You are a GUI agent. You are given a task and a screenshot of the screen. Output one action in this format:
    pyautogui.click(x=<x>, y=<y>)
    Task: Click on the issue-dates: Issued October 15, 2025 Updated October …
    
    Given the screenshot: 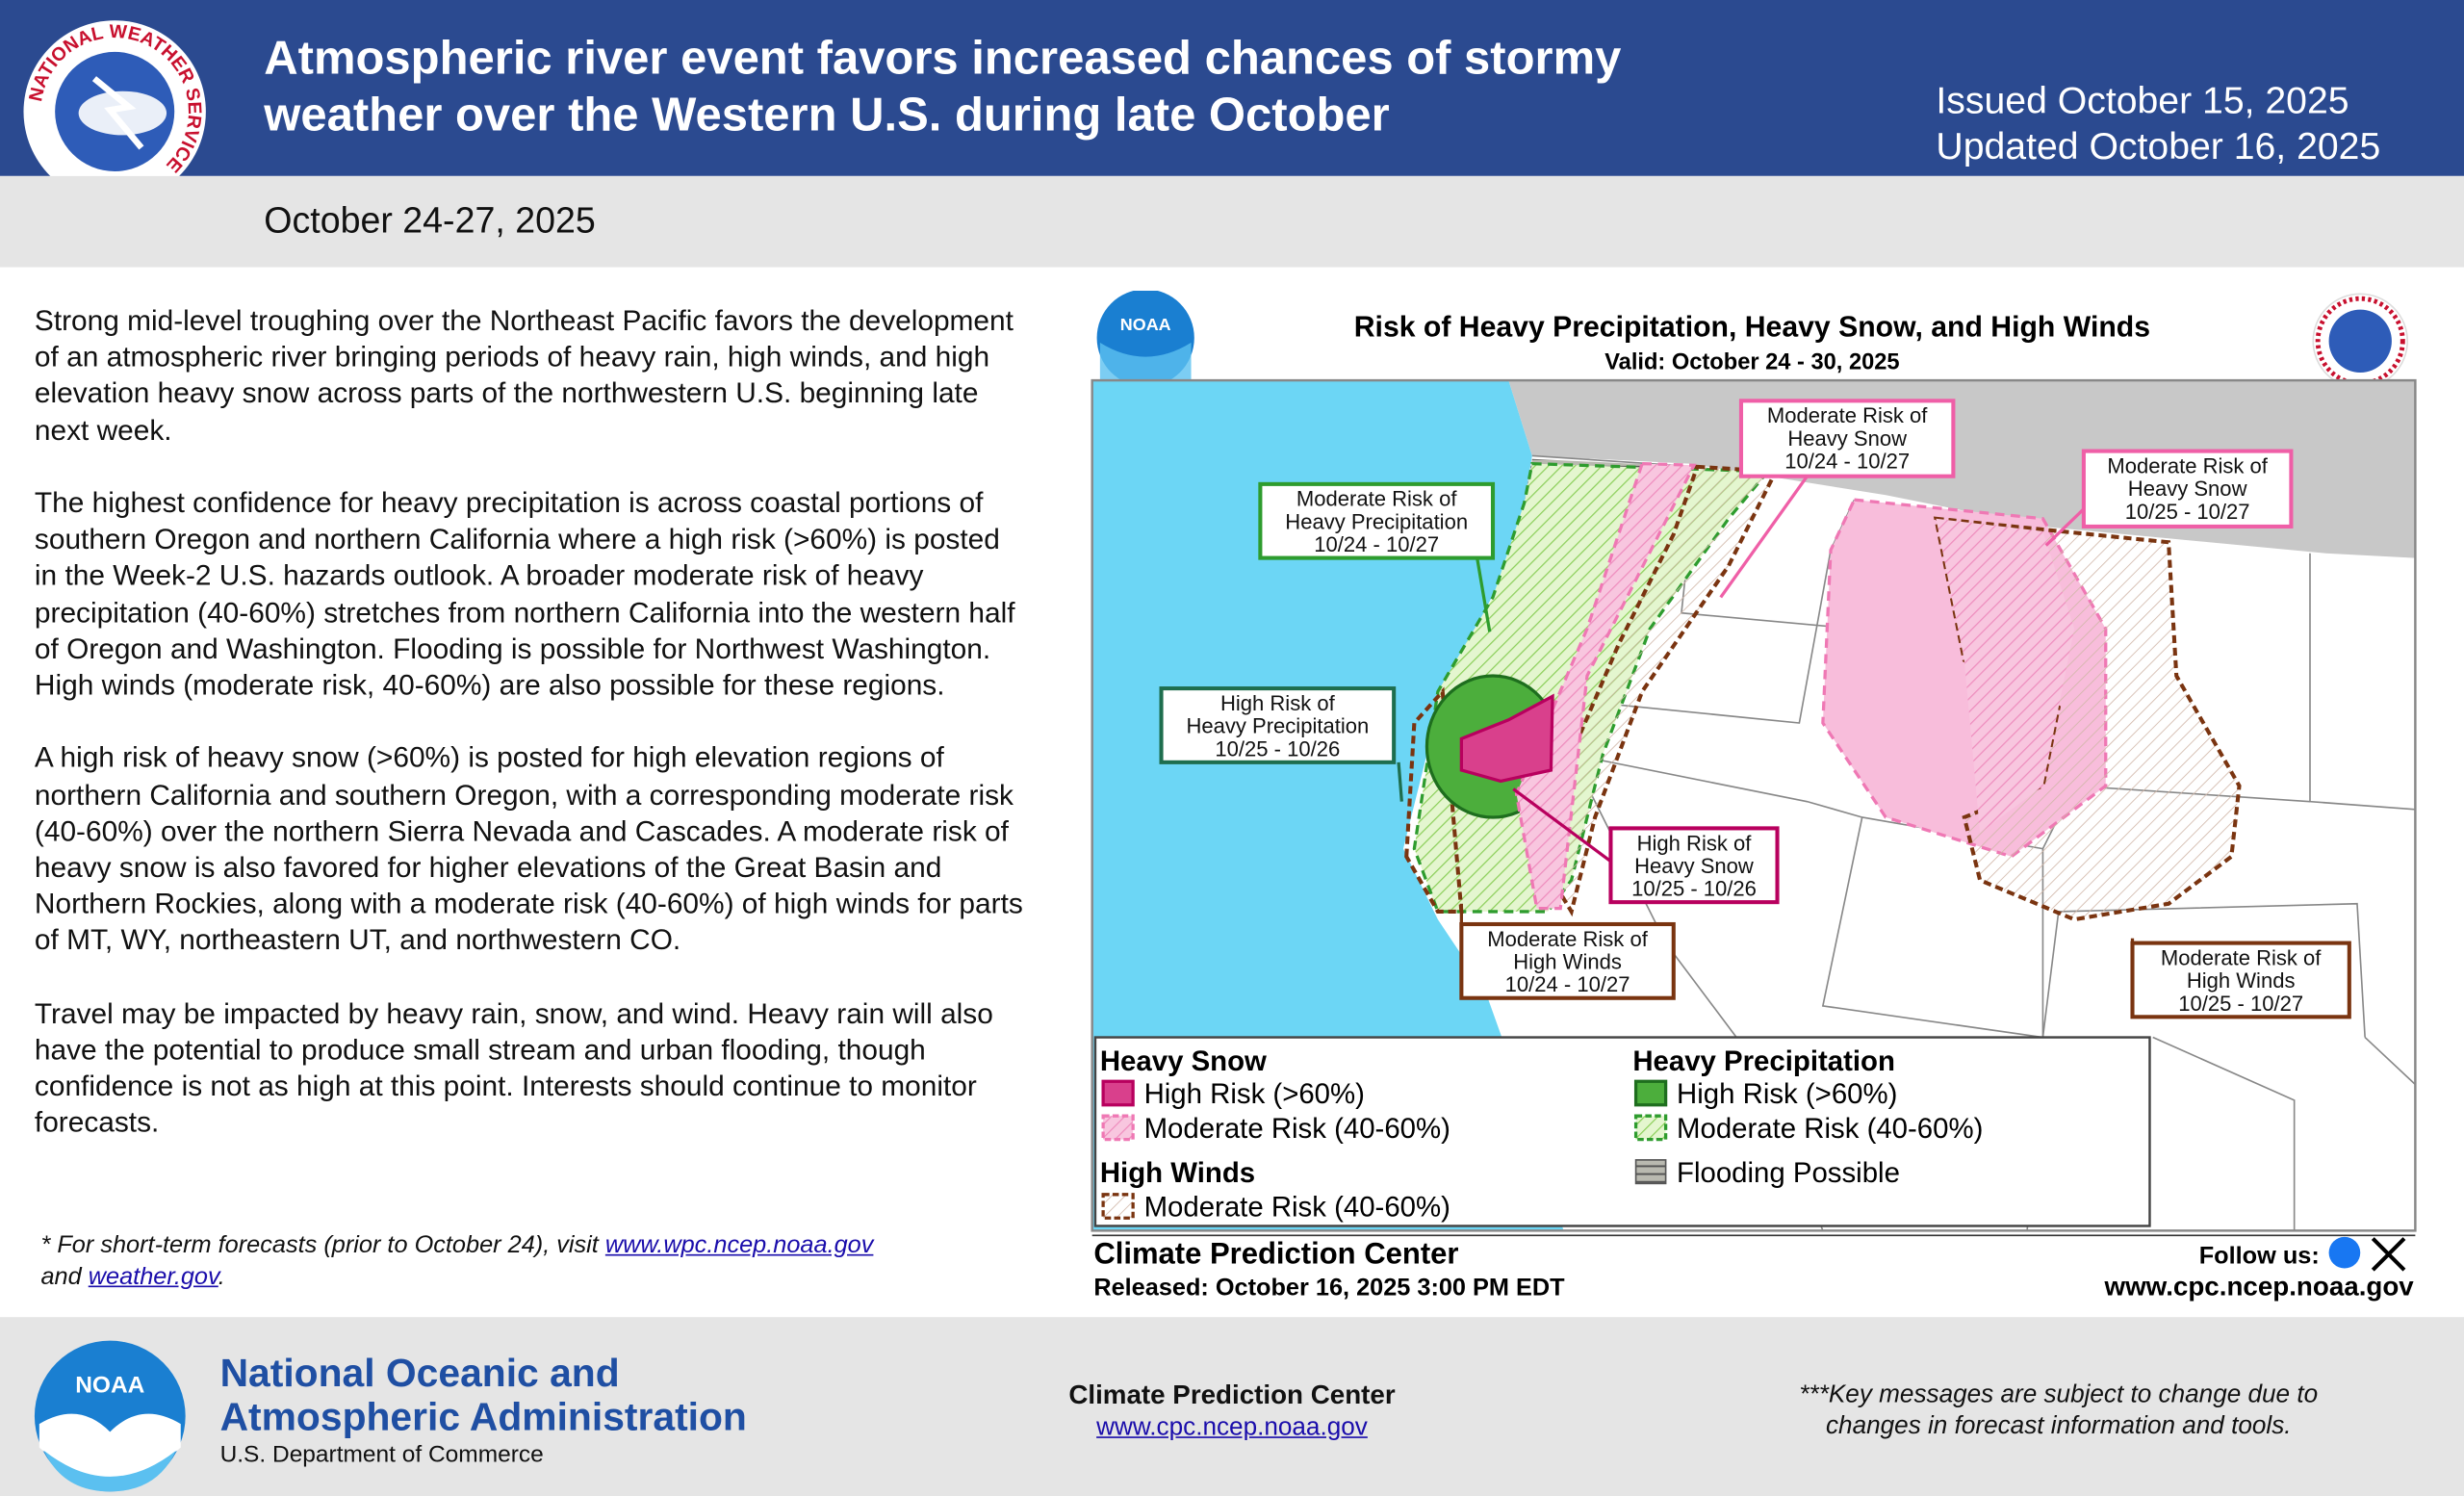 What is the action you would take?
    pyautogui.click(x=2158, y=125)
    